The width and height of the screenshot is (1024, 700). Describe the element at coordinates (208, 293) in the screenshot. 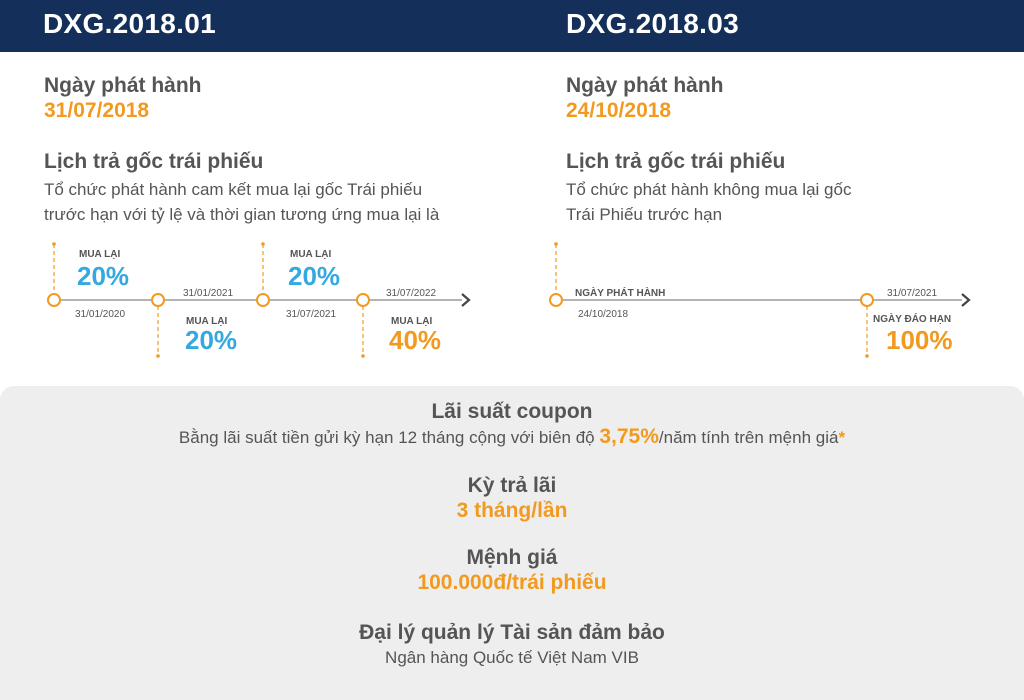

I see `milestone-date-2: 31/01/2021` at that location.